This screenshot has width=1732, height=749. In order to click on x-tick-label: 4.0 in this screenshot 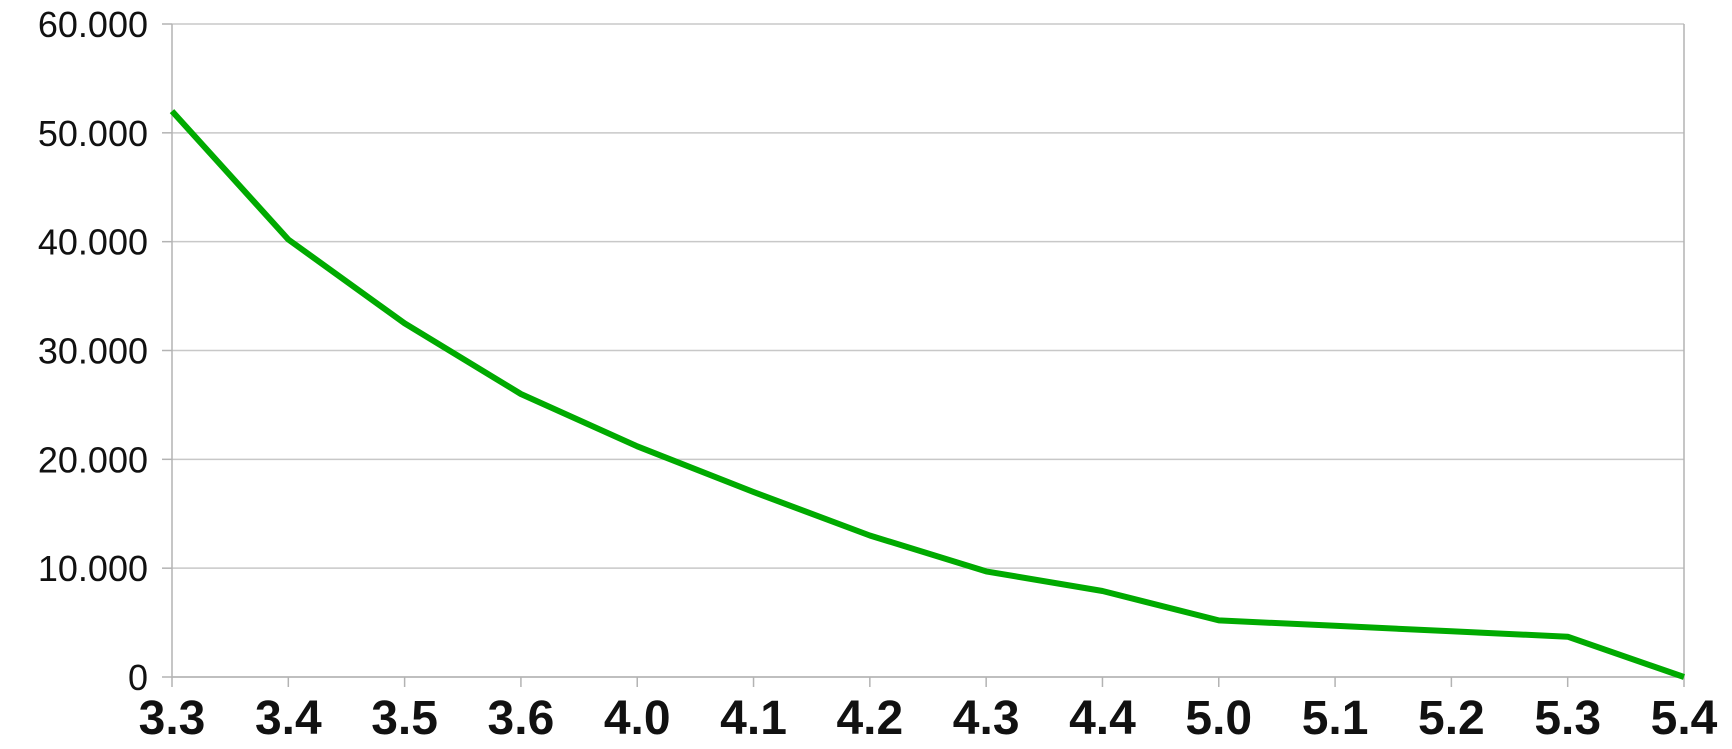, I will do `click(637, 718)`.